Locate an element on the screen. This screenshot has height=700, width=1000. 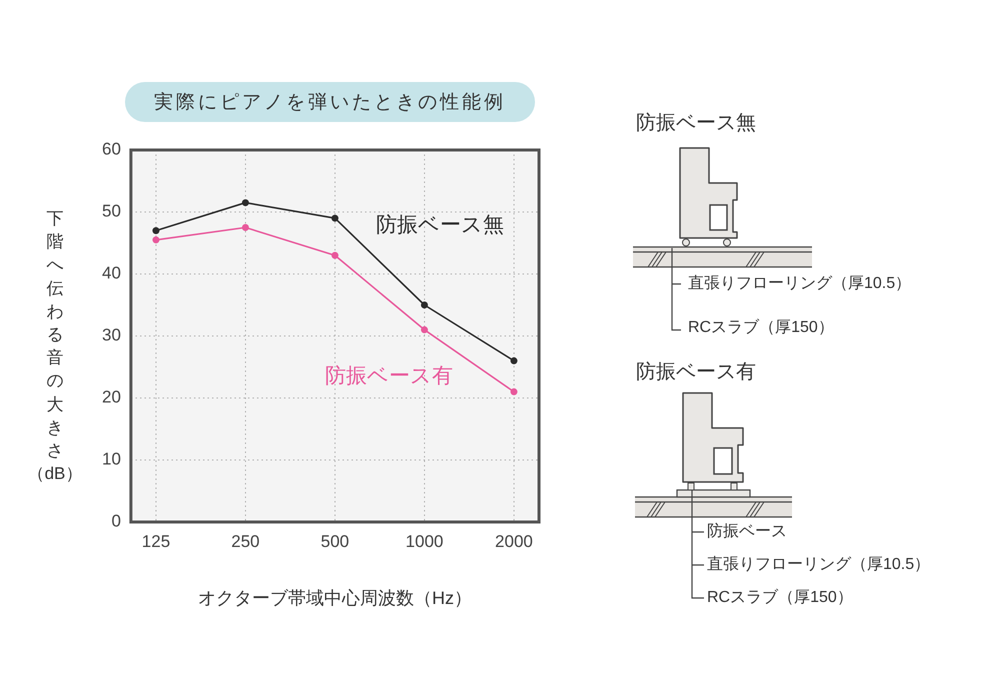
x-tick-label: 125 is located at coordinates (156, 541).